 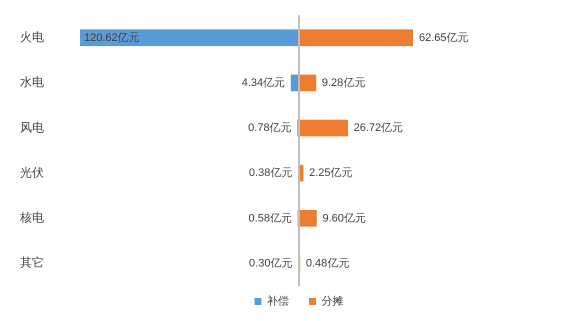 What do you see at coordinates (270, 218) in the screenshot?
I see `data-label: 0.58亿元` at bounding box center [270, 218].